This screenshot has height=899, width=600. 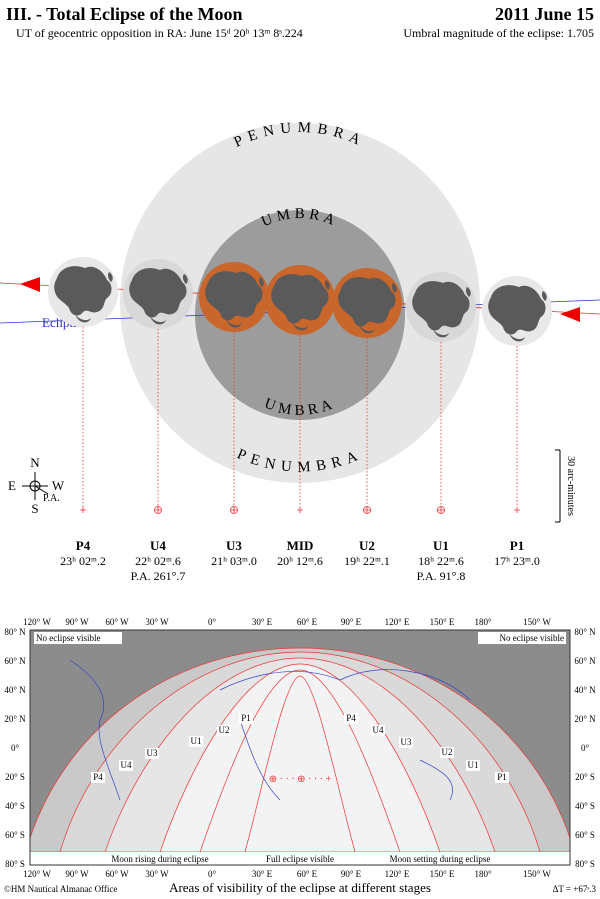 I want to click on lon-label-top: 0°, so click(x=212, y=622).